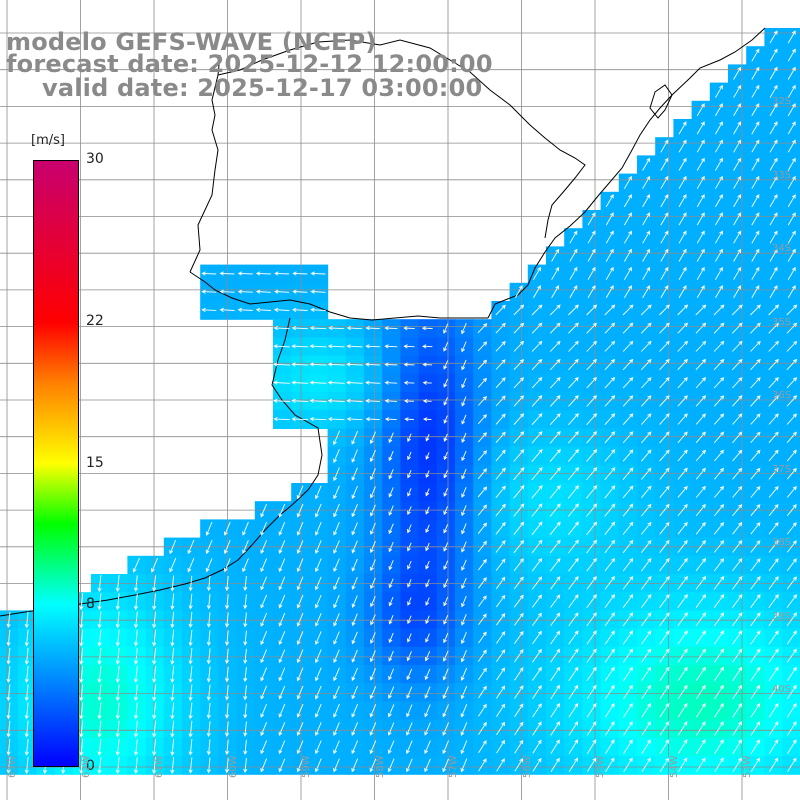 The width and height of the screenshot is (800, 800). I want to click on longitude-label: 59W, so click(306, 766).